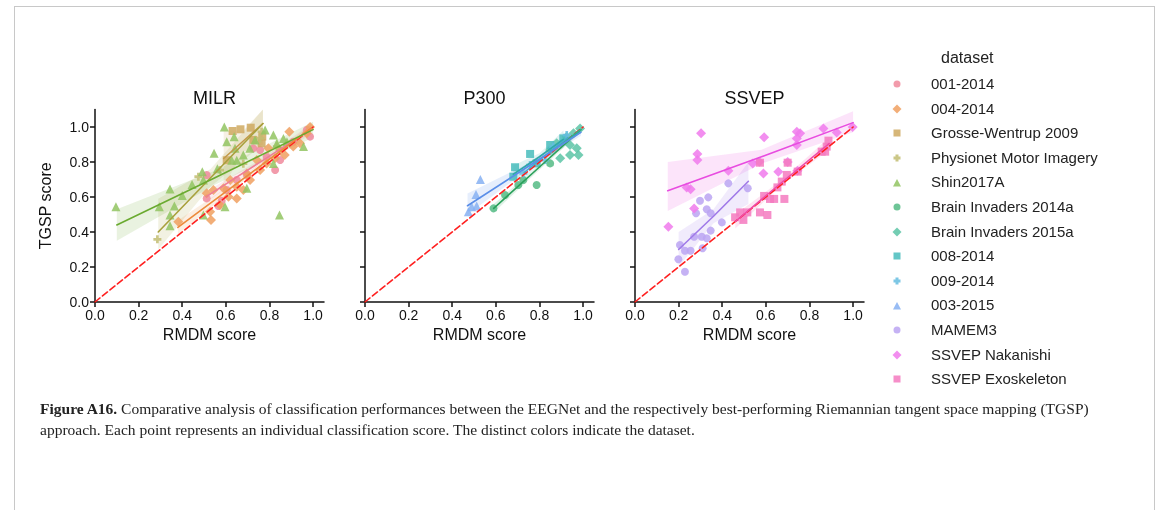  What do you see at coordinates (484, 98) in the screenshot?
I see `chart-title: P300` at bounding box center [484, 98].